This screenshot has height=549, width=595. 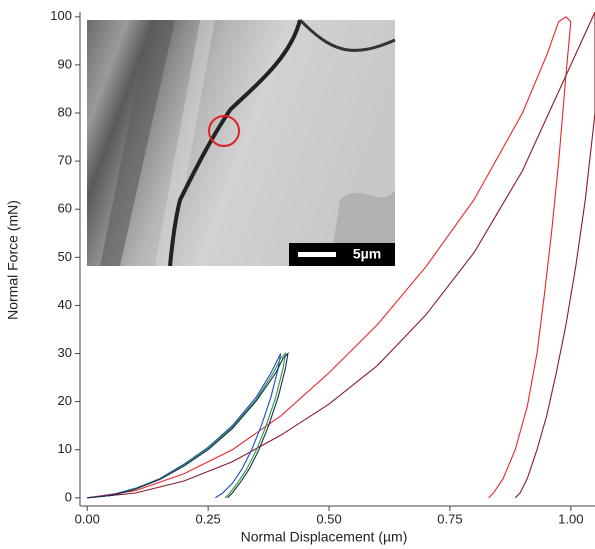 I want to click on y-tick-label: 70, so click(x=65, y=160).